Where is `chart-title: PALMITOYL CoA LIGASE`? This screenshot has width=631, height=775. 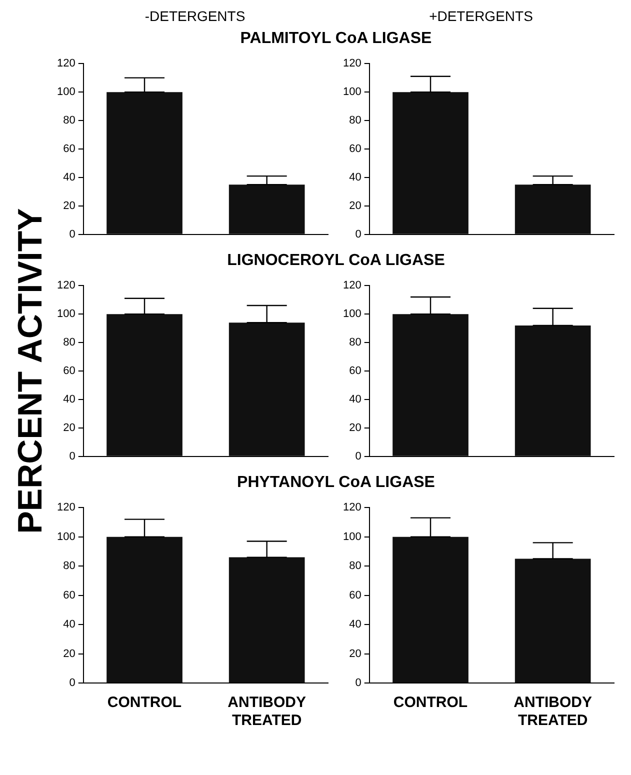 chart-title: PALMITOYL CoA LIGASE is located at coordinates (336, 39).